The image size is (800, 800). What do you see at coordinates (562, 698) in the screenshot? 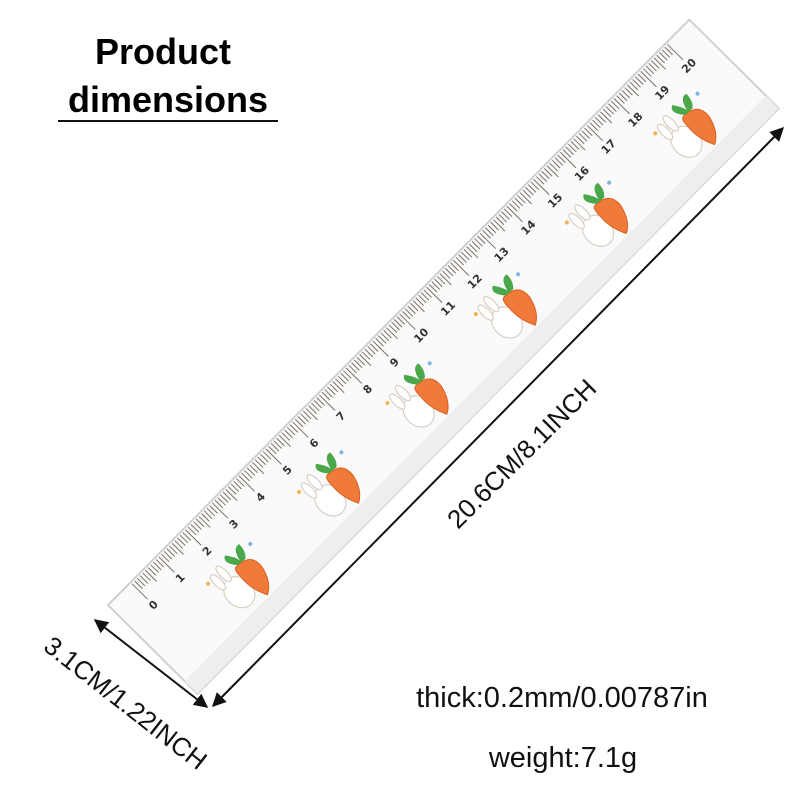
I see `thickness-spec: thick:0.2mm/0.00787in` at bounding box center [562, 698].